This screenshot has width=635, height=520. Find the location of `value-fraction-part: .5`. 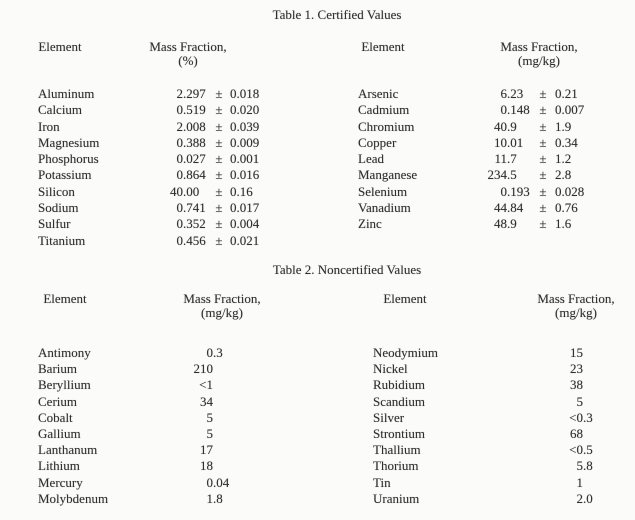

value-fraction-part: .5 is located at coordinates (512, 175).